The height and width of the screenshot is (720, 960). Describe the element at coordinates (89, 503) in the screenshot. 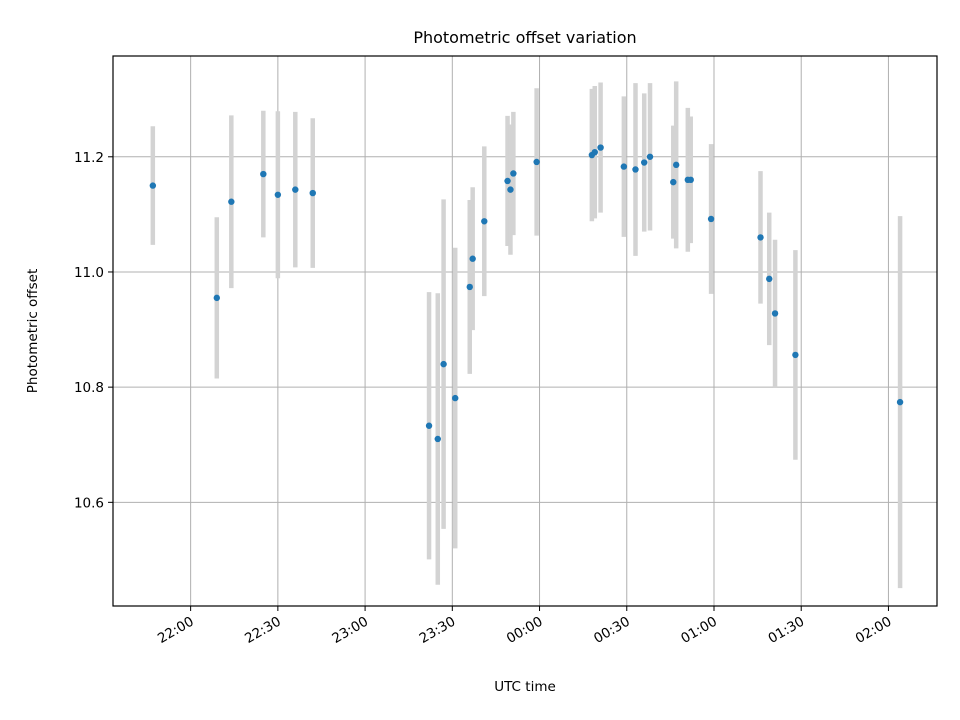

I see `y-tick-label: 10.6` at that location.